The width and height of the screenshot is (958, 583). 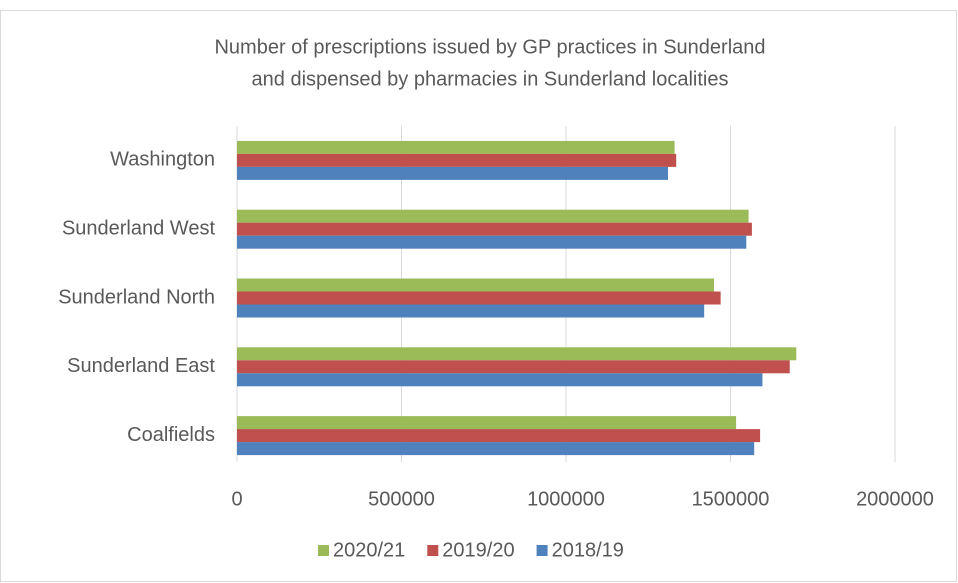 I want to click on y-tick-label: Sunderland West, so click(x=139, y=228).